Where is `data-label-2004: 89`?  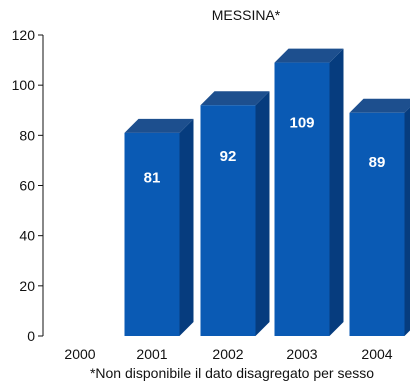
data-label-2004: 89 is located at coordinates (377, 162).